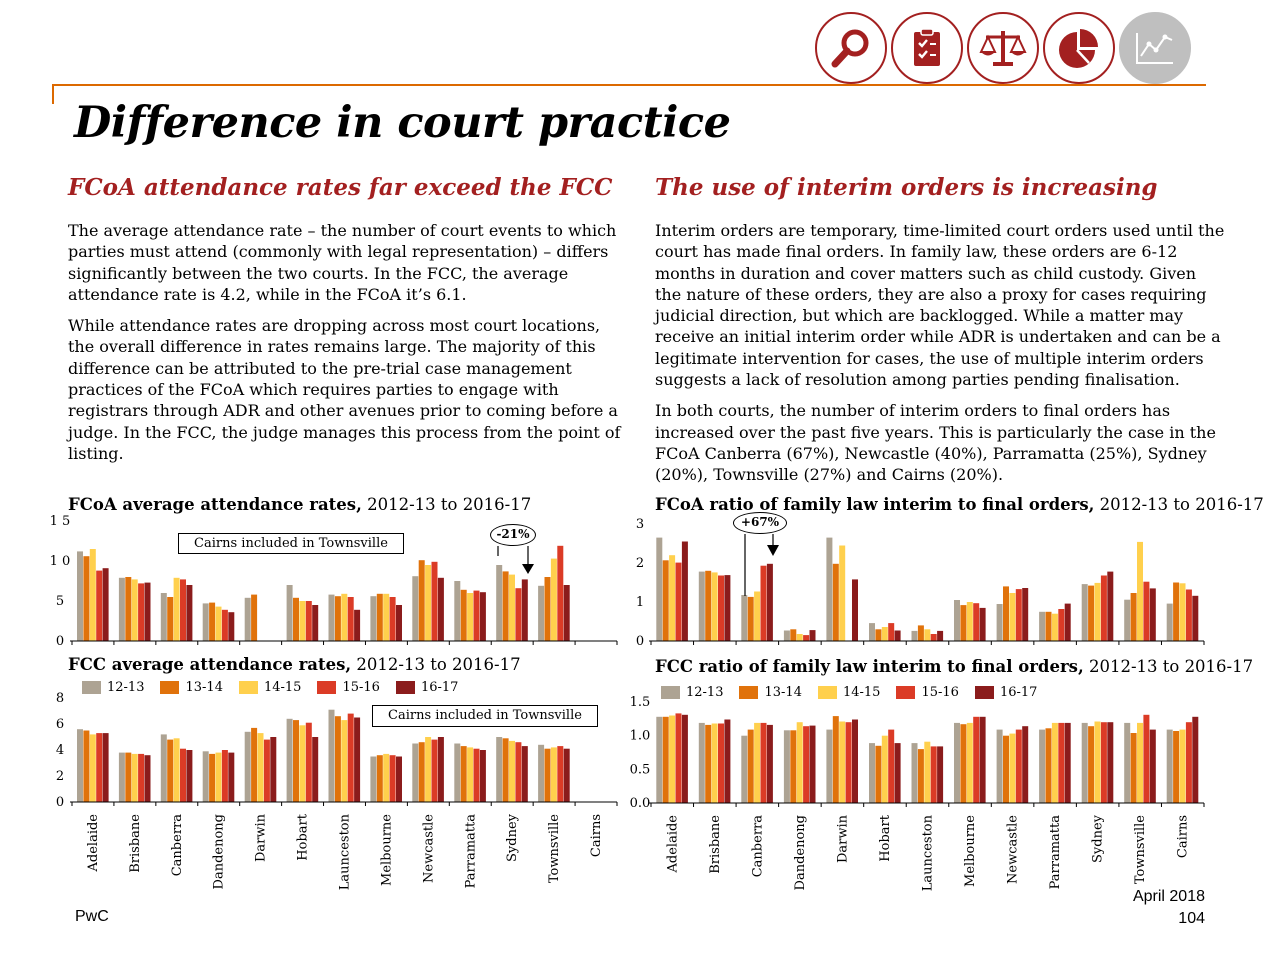  I want to click on y-tick-label-c3: 2, so click(640, 563).